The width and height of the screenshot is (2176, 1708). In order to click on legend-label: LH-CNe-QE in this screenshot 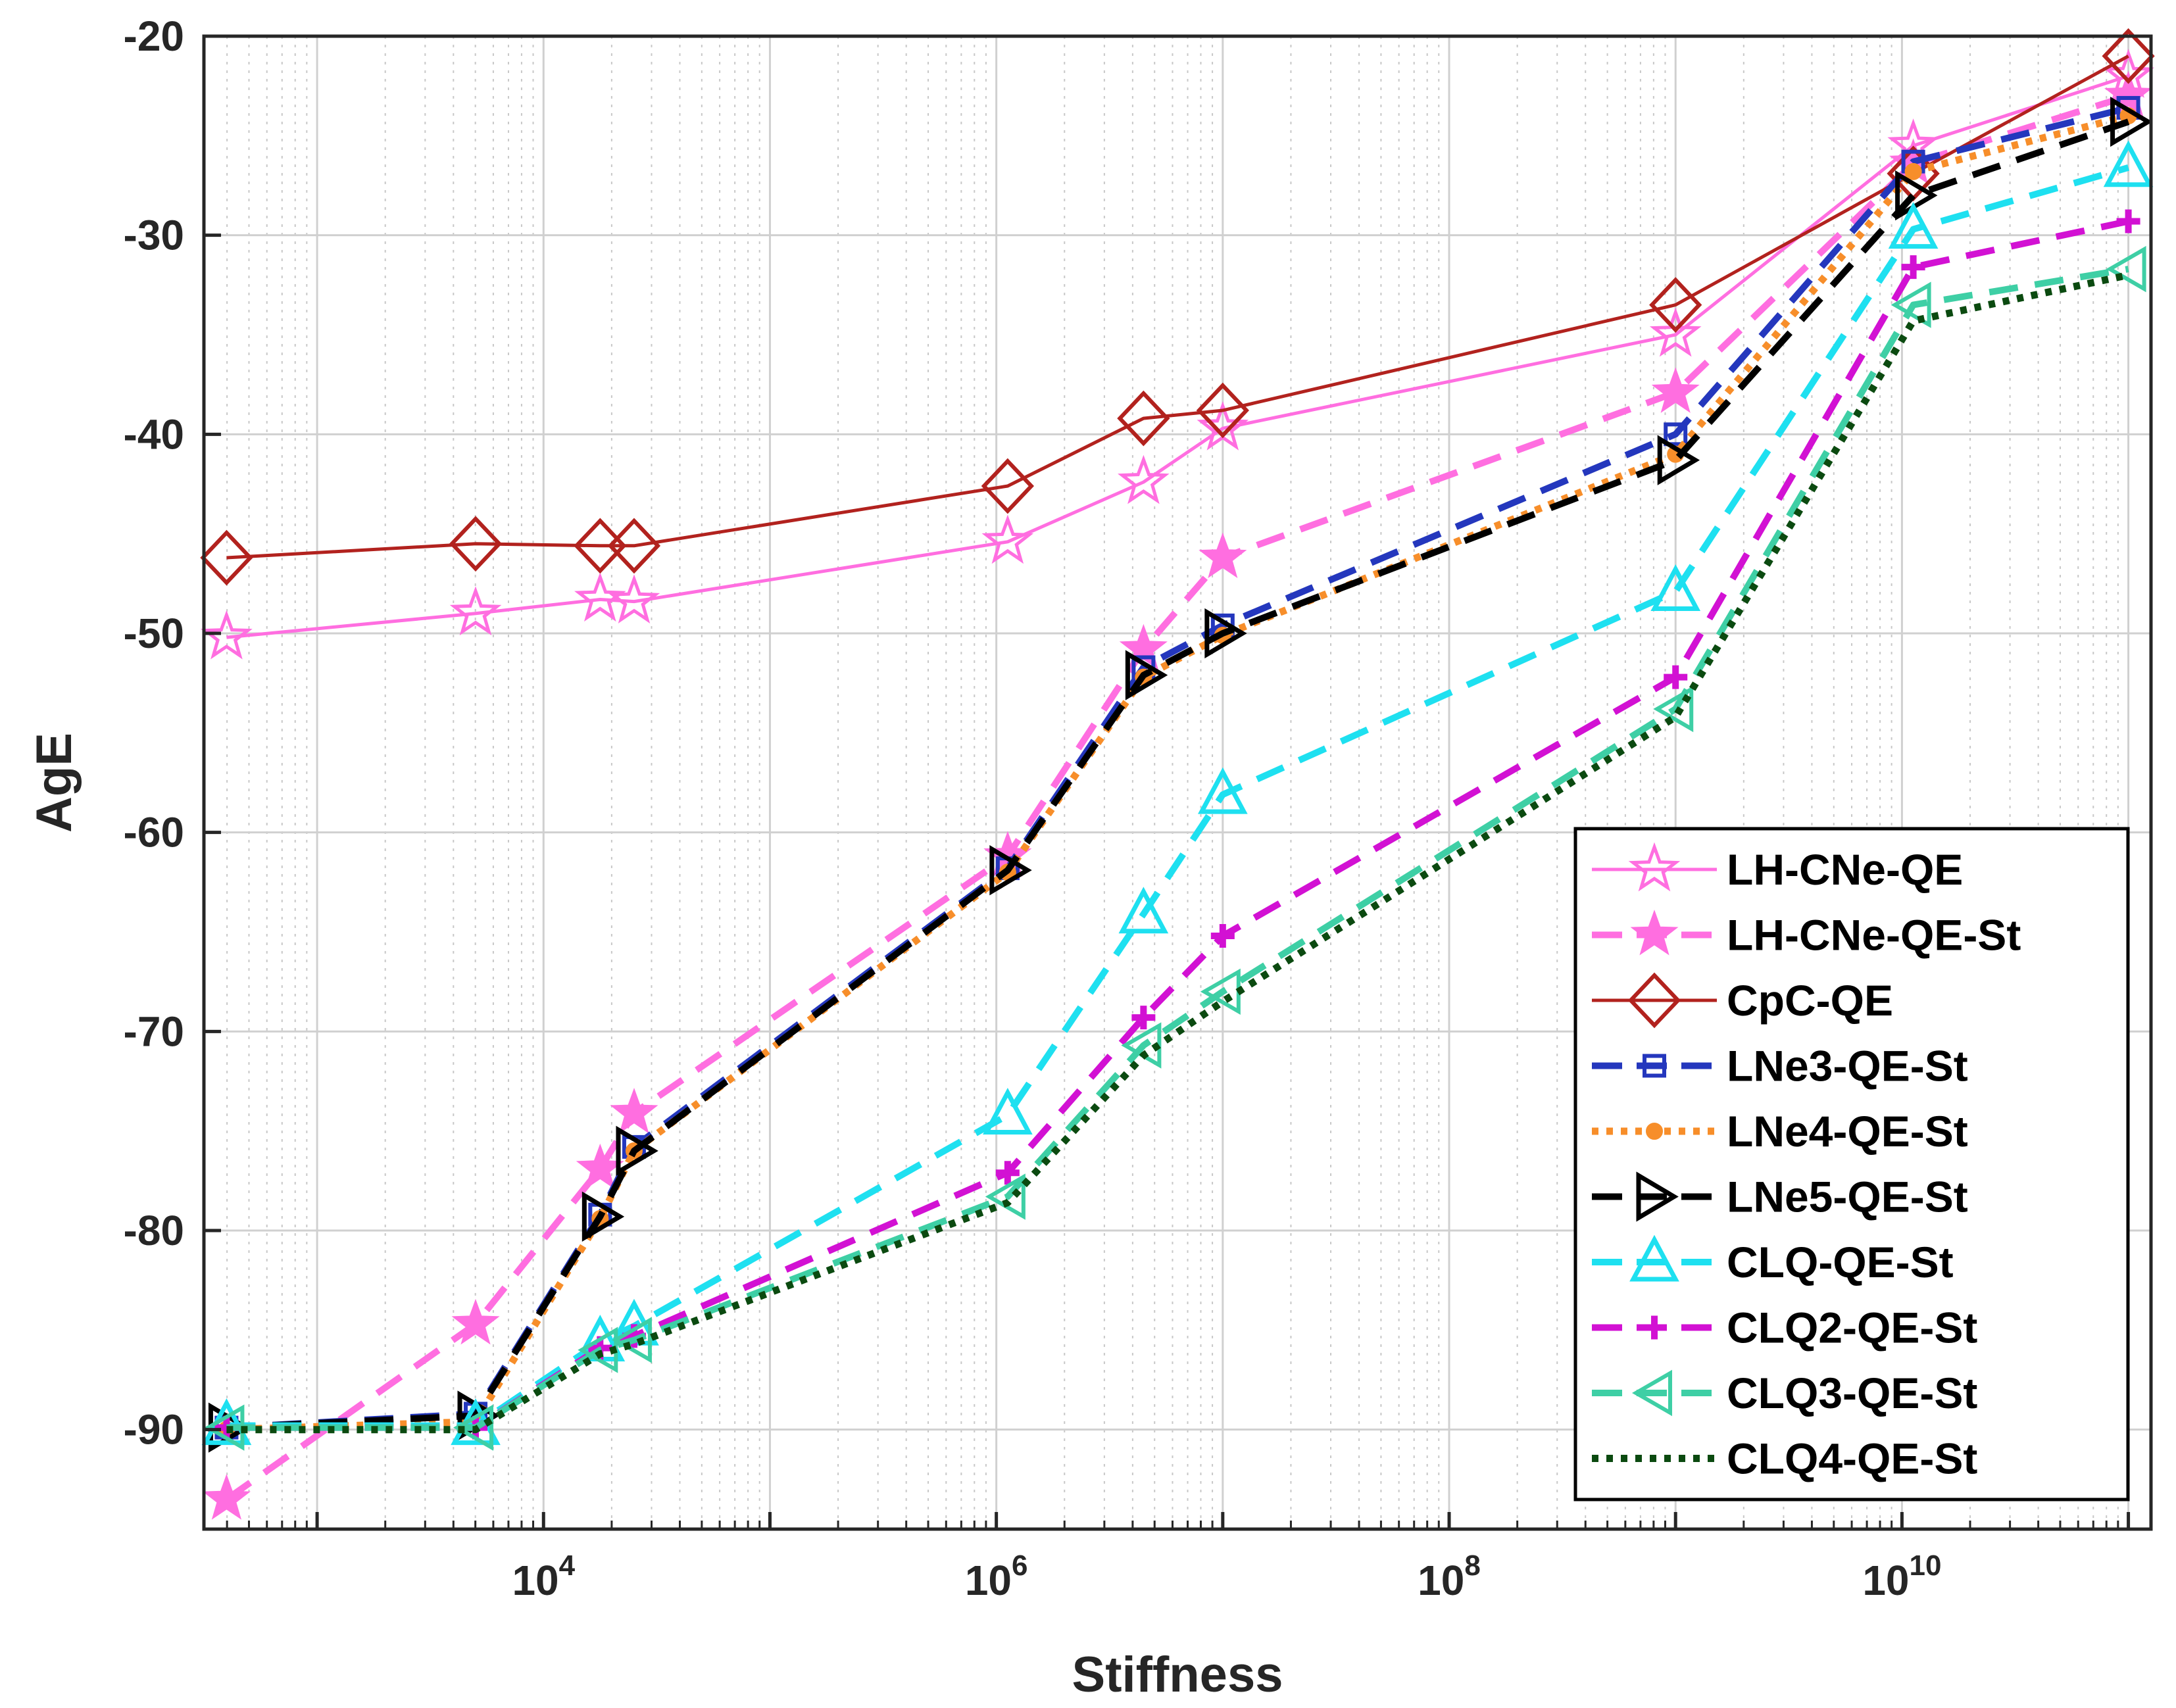, I will do `click(1845, 869)`.